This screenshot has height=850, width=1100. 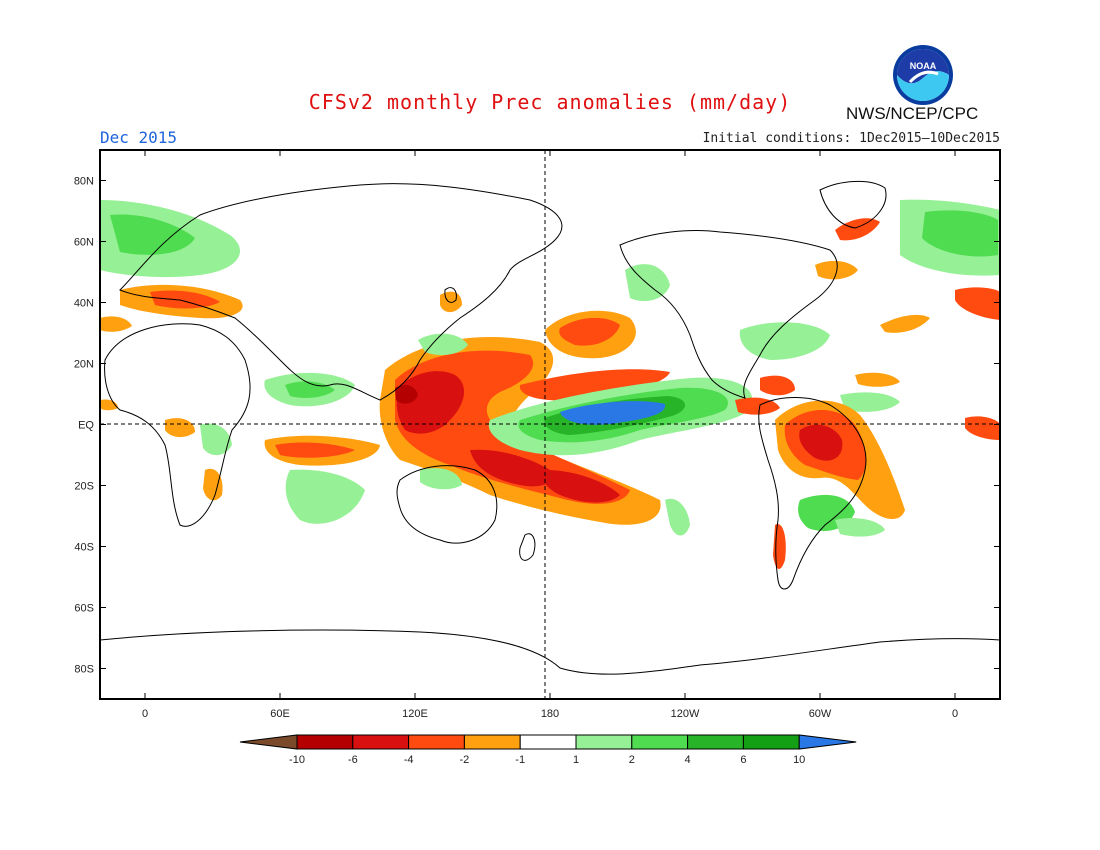 What do you see at coordinates (116, 324) in the screenshot?
I see `anomaly-dry-iberia` at bounding box center [116, 324].